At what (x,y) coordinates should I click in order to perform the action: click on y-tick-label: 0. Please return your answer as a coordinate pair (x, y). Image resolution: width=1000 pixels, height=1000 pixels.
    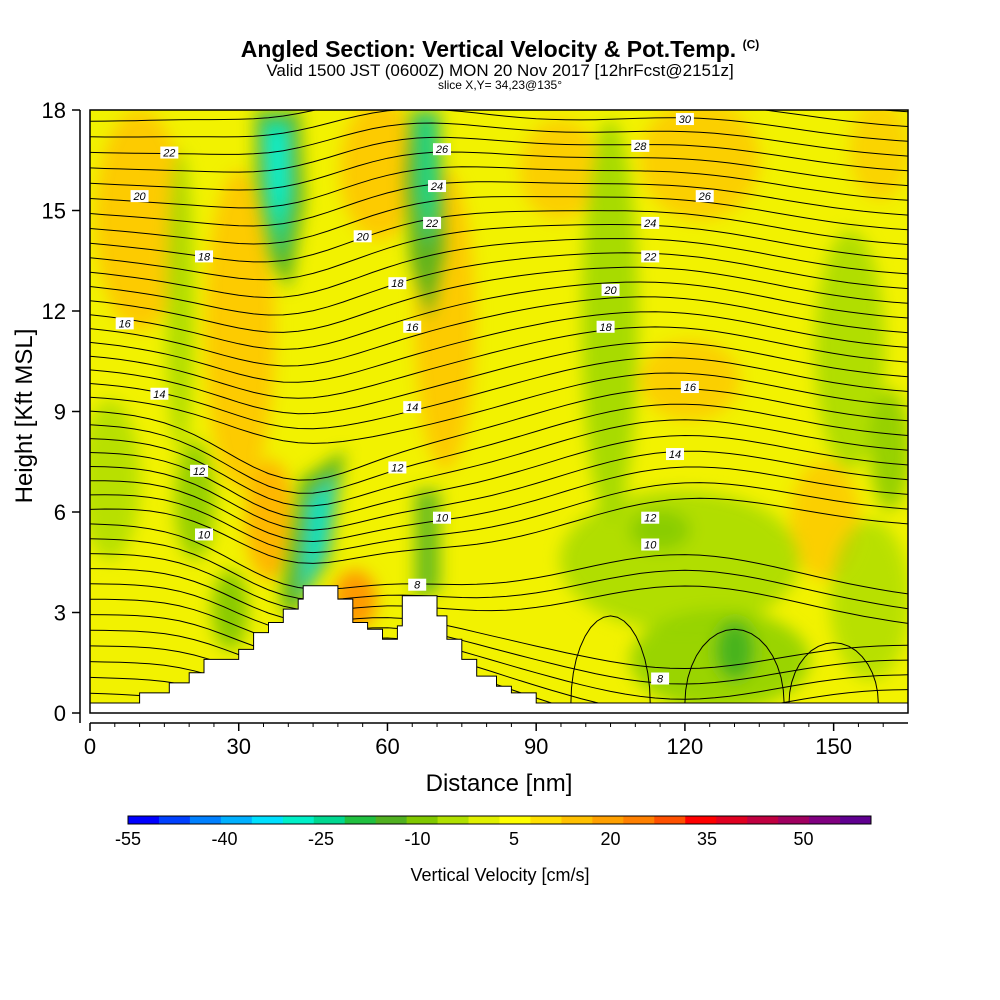
    Looking at the image, I should click on (60, 713).